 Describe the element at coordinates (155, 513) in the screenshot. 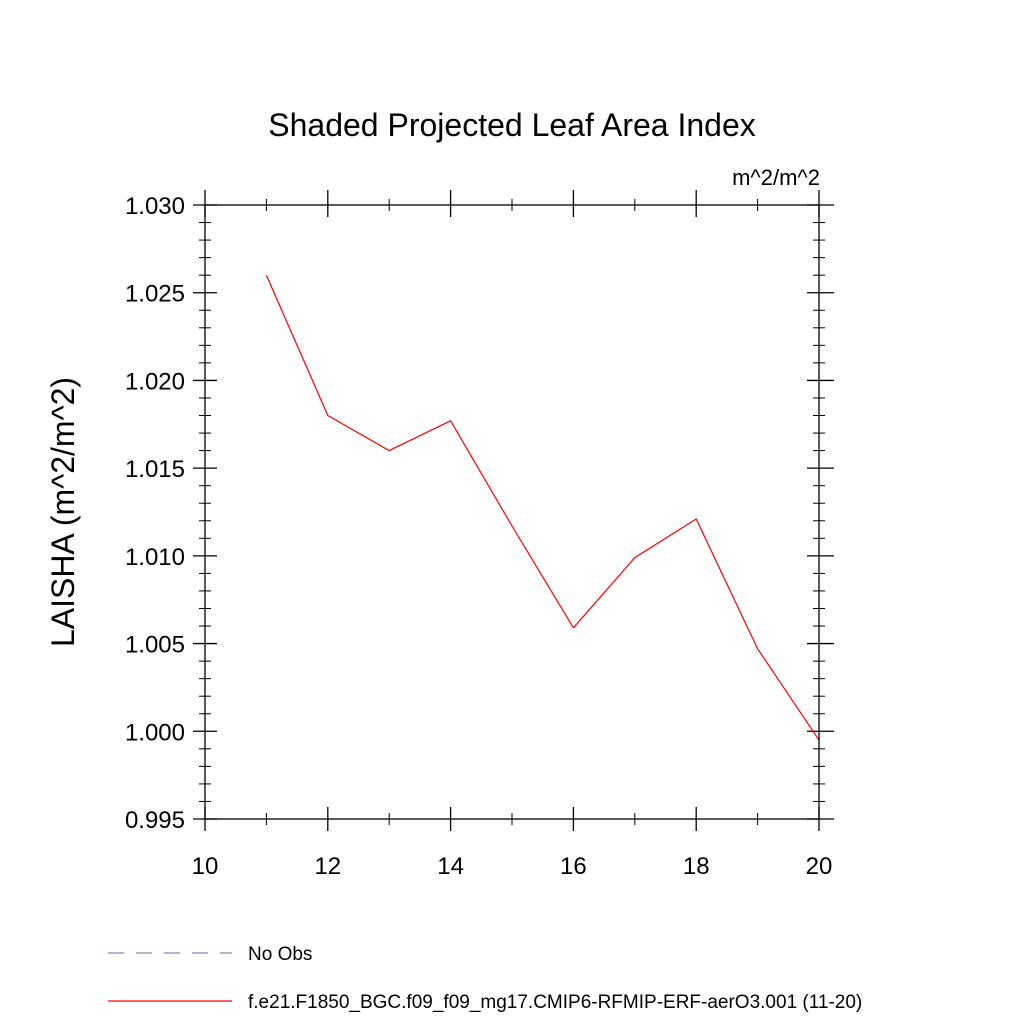

I see `y-tick-labels: 0.995 1.000 1.005 1.010 1.015 1.020 1.025 1.030` at that location.